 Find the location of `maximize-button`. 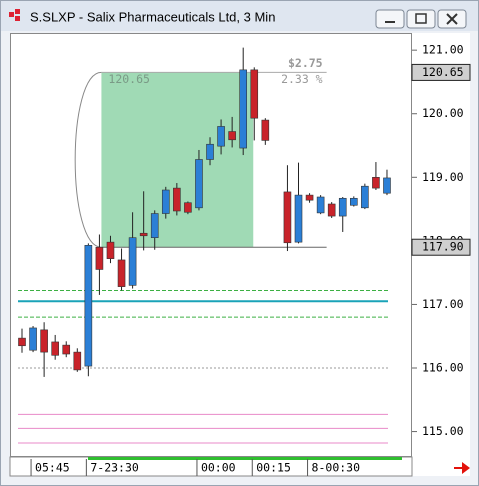

maximize-button is located at coordinates (421, 19).